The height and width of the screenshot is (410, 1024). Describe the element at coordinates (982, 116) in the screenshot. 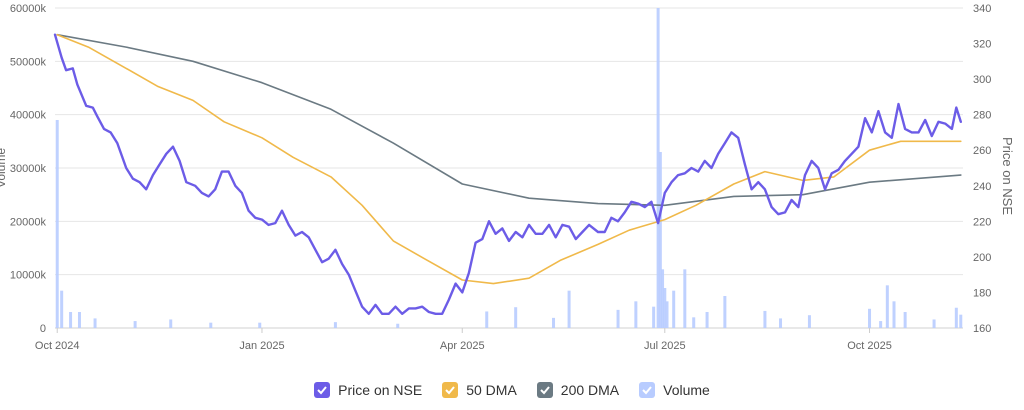

I see `right-tick-label: 280` at that location.